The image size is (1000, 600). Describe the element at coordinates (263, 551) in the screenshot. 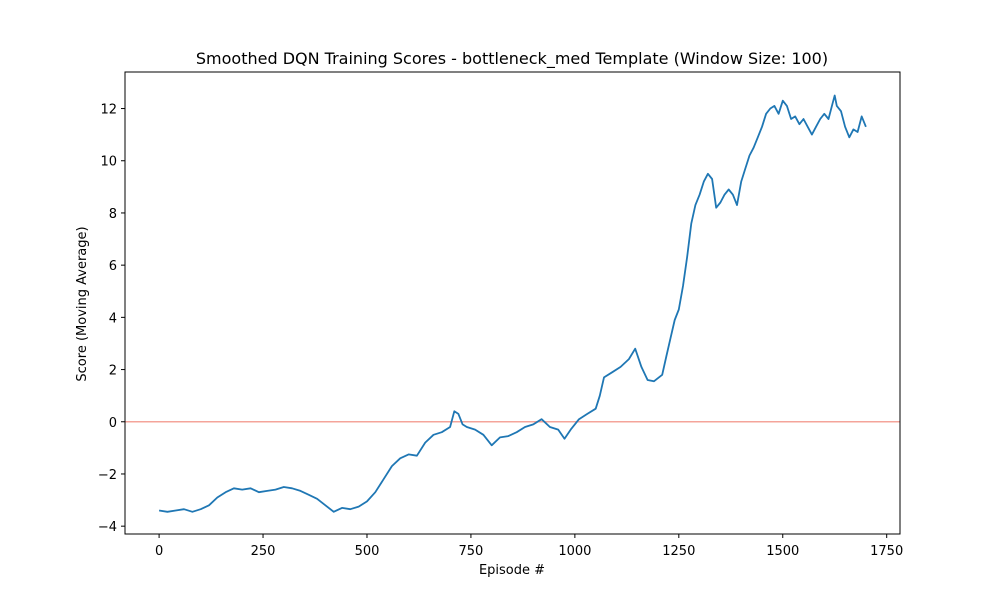

I see `x-tick-label-250: 250` at that location.